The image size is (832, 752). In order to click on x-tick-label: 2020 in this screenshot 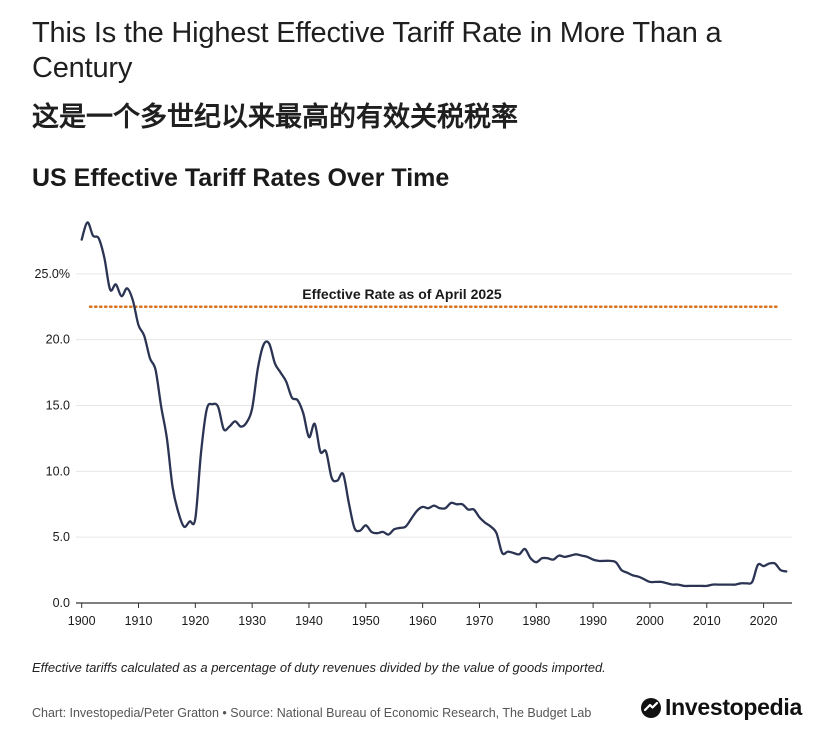, I will do `click(764, 621)`.